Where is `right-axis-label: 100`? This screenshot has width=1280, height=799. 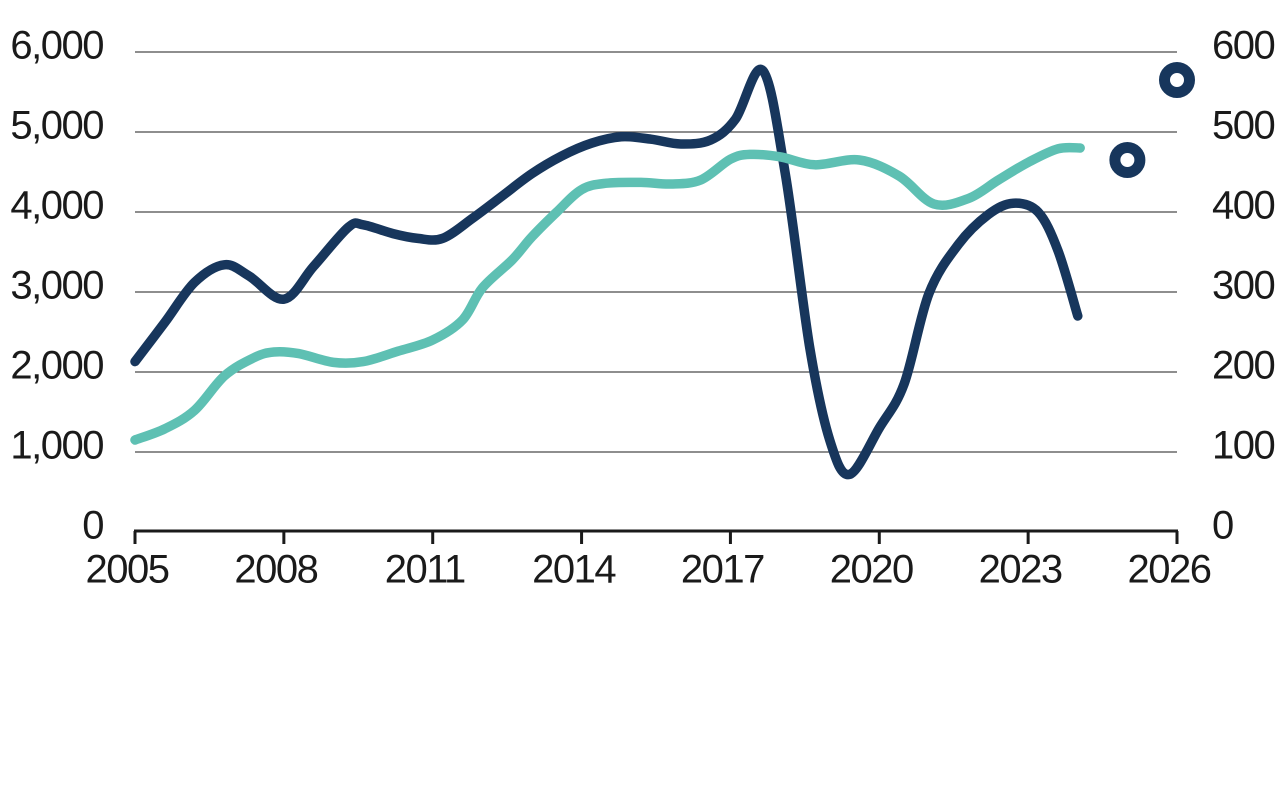
right-axis-label: 100 is located at coordinates (1243, 446).